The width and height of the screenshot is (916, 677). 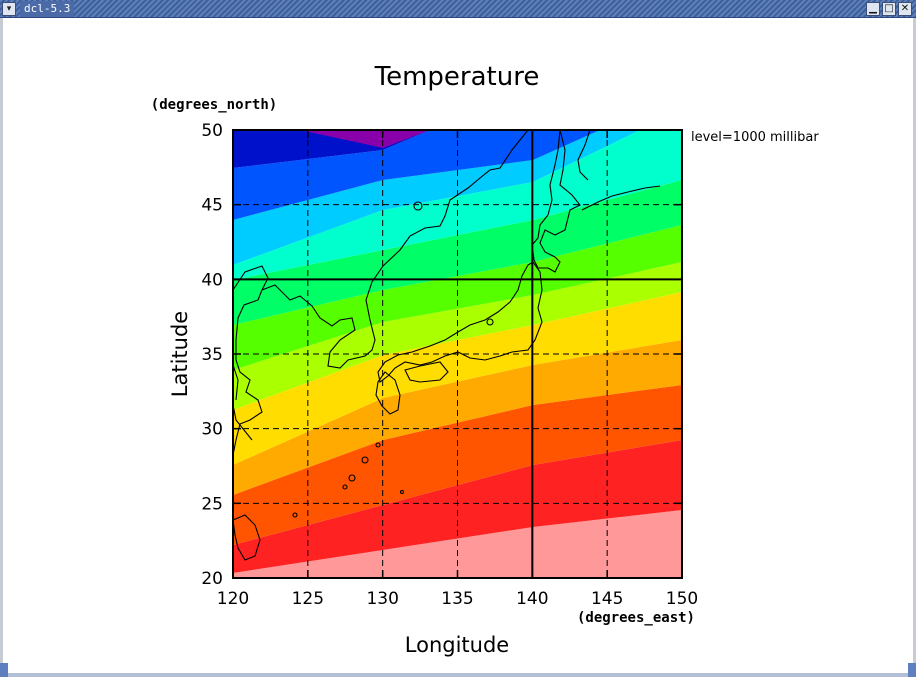 What do you see at coordinates (4, 670) in the screenshot?
I see `resize-handle-left` at bounding box center [4, 670].